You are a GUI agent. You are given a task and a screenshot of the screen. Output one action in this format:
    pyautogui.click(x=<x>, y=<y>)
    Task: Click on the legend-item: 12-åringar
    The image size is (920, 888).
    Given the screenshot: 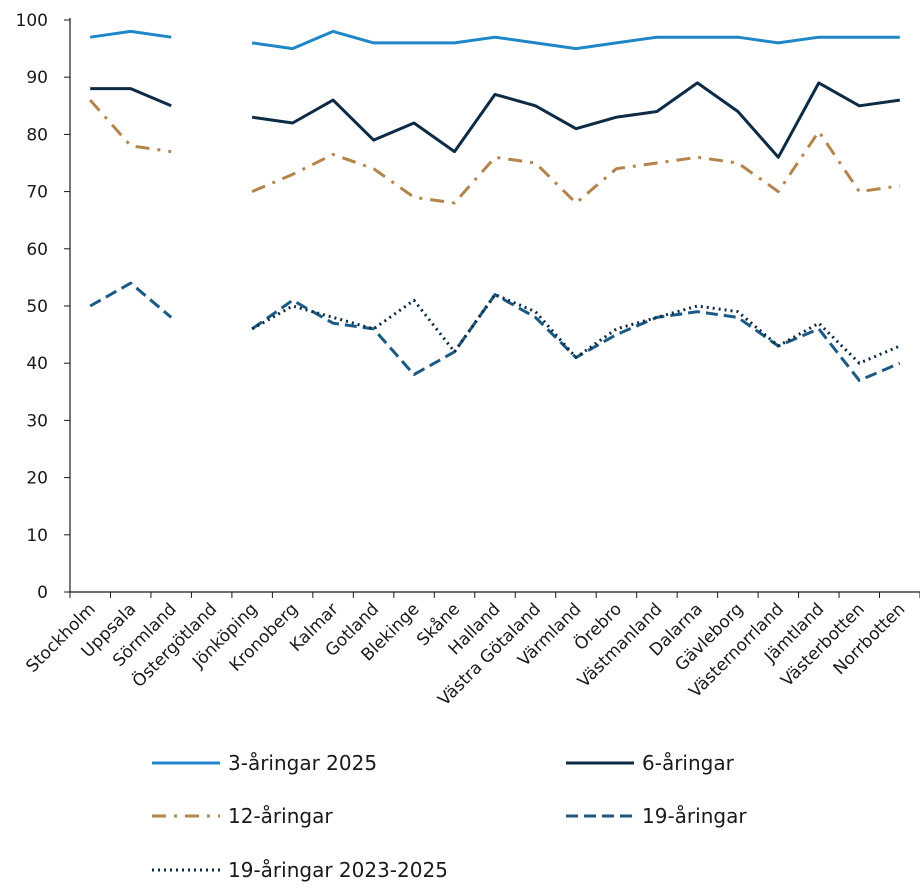 What is the action you would take?
    pyautogui.click(x=242, y=816)
    